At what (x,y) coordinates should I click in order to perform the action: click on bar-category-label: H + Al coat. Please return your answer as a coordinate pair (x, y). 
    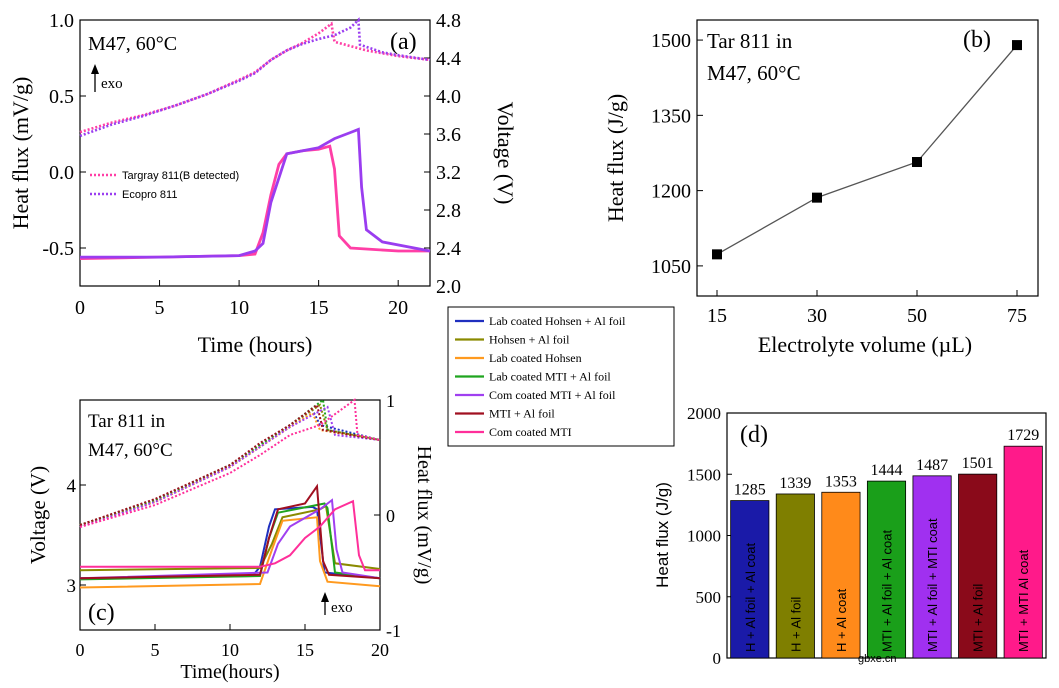
    Looking at the image, I should click on (841, 620).